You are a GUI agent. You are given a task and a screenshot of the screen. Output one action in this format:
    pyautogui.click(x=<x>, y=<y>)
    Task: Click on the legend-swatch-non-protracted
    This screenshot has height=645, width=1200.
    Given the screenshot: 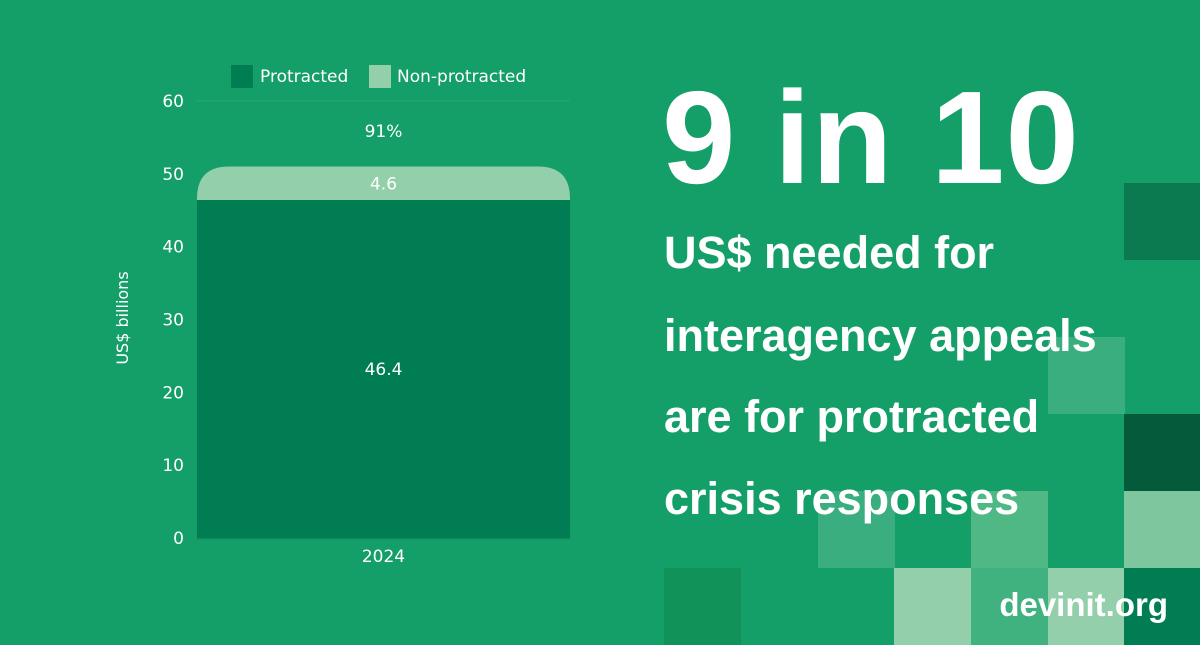 What is the action you would take?
    pyautogui.click(x=380, y=76)
    